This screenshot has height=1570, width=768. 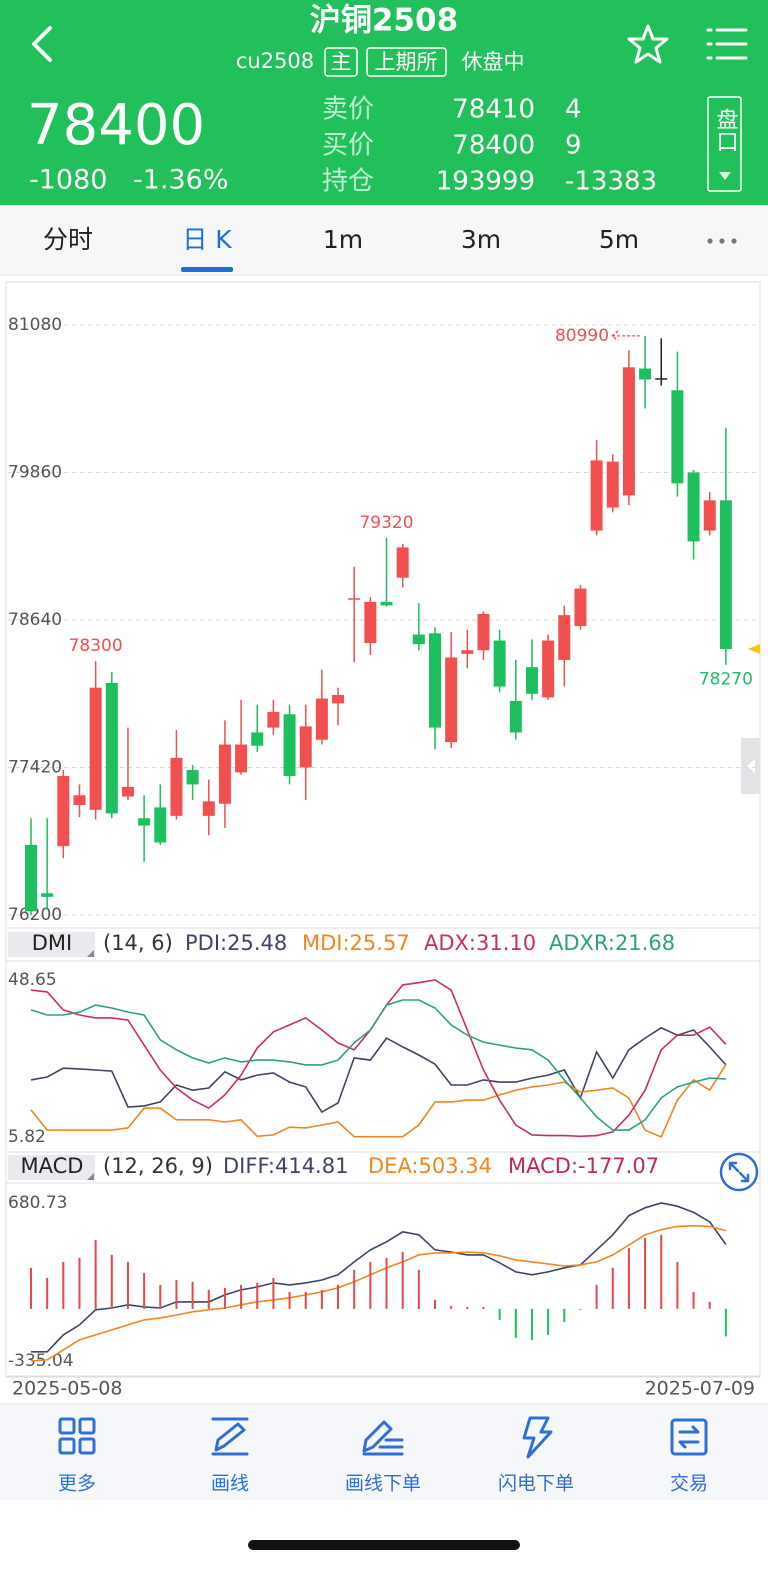 What do you see at coordinates (181, 180) in the screenshot?
I see `change-percent: -1.36%` at bounding box center [181, 180].